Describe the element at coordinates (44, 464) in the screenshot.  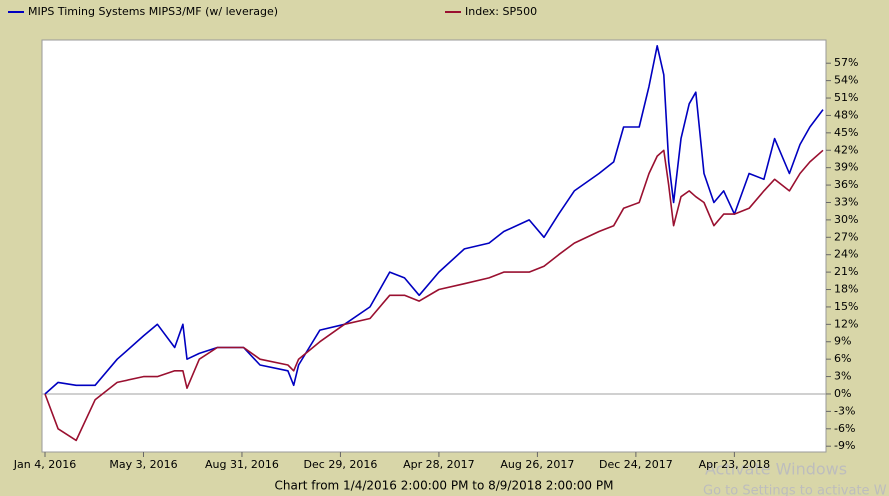
I see `x-tick-label: Jan 4, 2016` at that location.